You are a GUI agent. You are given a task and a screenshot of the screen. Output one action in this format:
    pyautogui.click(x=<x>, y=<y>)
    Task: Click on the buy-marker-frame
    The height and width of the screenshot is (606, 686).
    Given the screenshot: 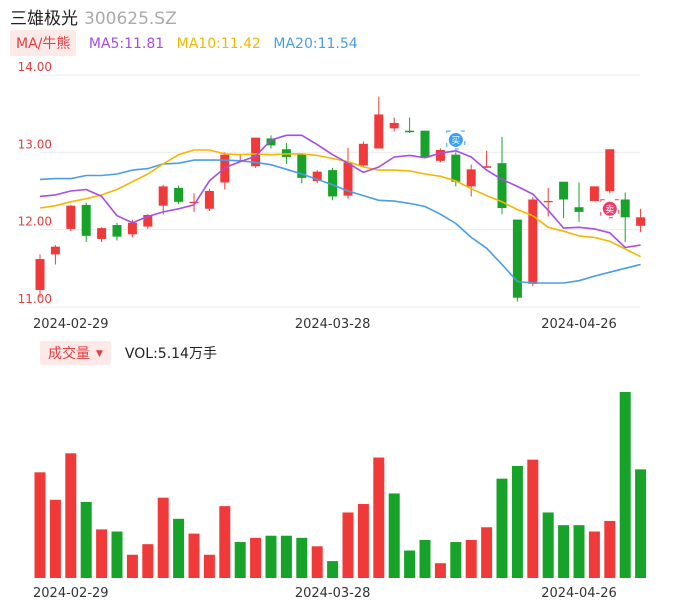 What is the action you would take?
    pyautogui.click(x=456, y=140)
    